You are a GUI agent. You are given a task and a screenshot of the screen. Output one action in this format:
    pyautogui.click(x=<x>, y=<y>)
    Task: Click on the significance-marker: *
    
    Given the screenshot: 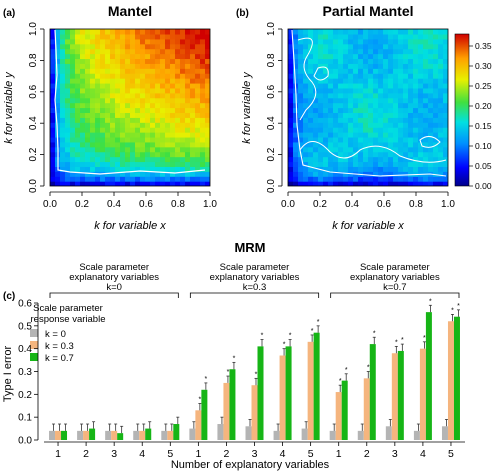 What is the action you would take?
    pyautogui.click(x=430, y=301)
    